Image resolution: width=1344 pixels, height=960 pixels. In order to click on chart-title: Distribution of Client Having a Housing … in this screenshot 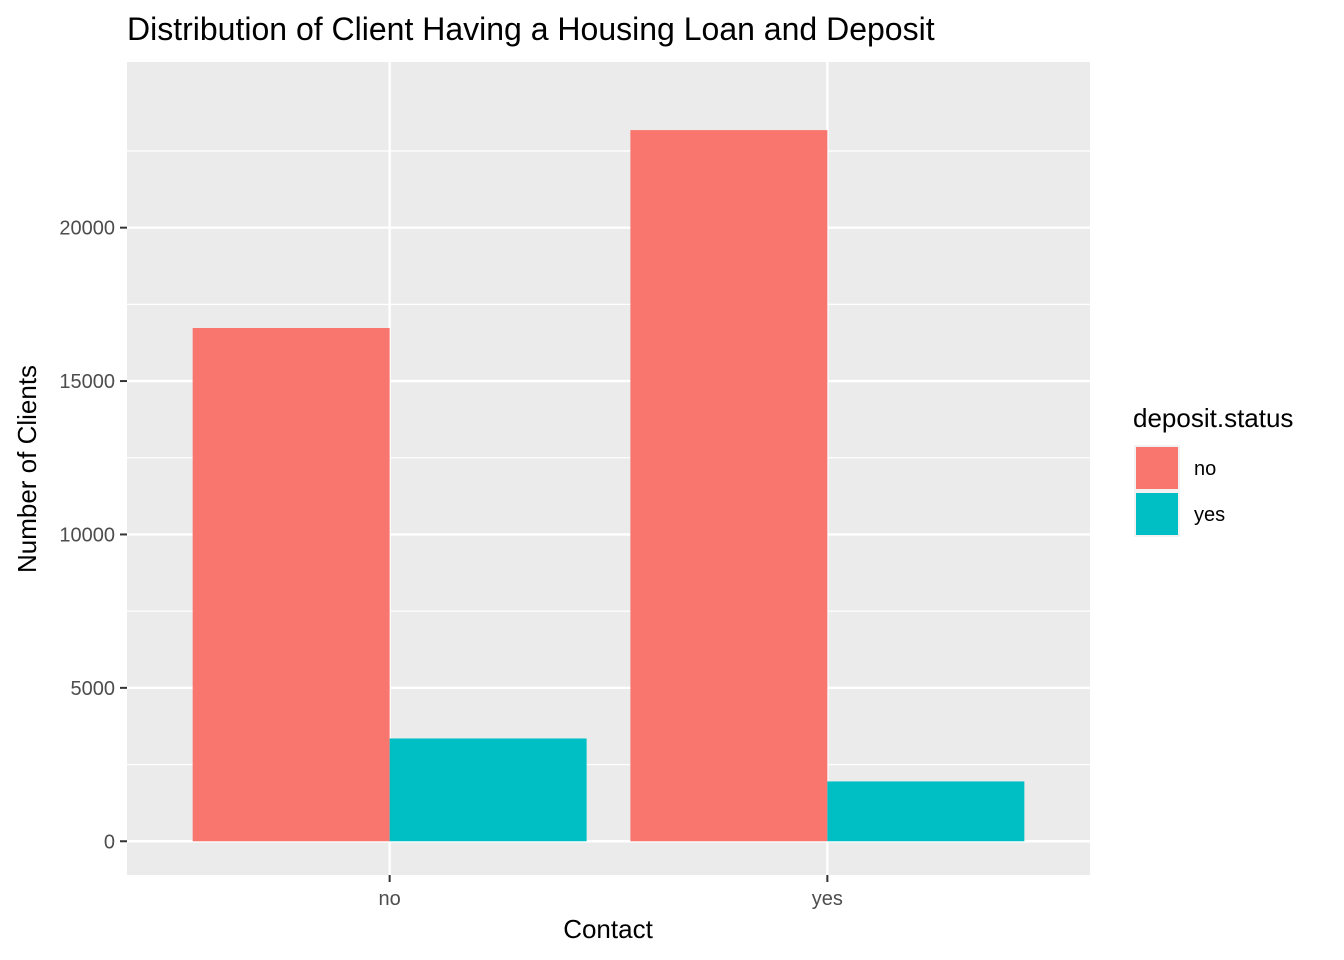, I will do `click(531, 29)`.